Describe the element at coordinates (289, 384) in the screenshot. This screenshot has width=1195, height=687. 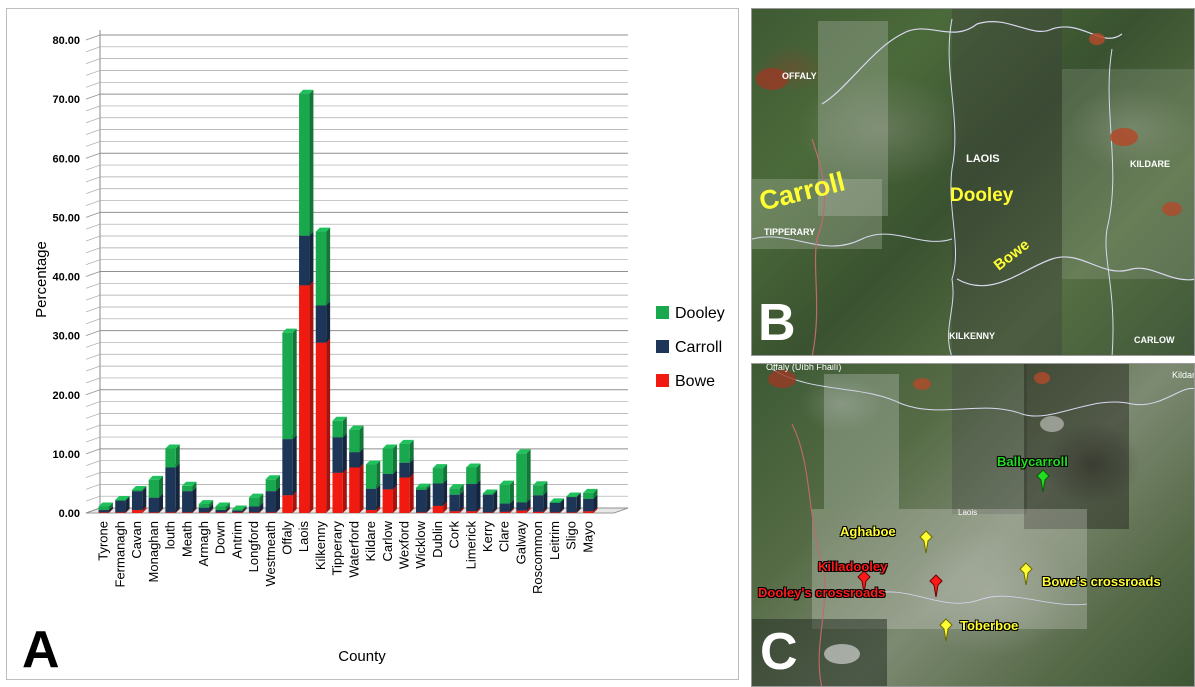
I see `bar-dooley-offaly` at that location.